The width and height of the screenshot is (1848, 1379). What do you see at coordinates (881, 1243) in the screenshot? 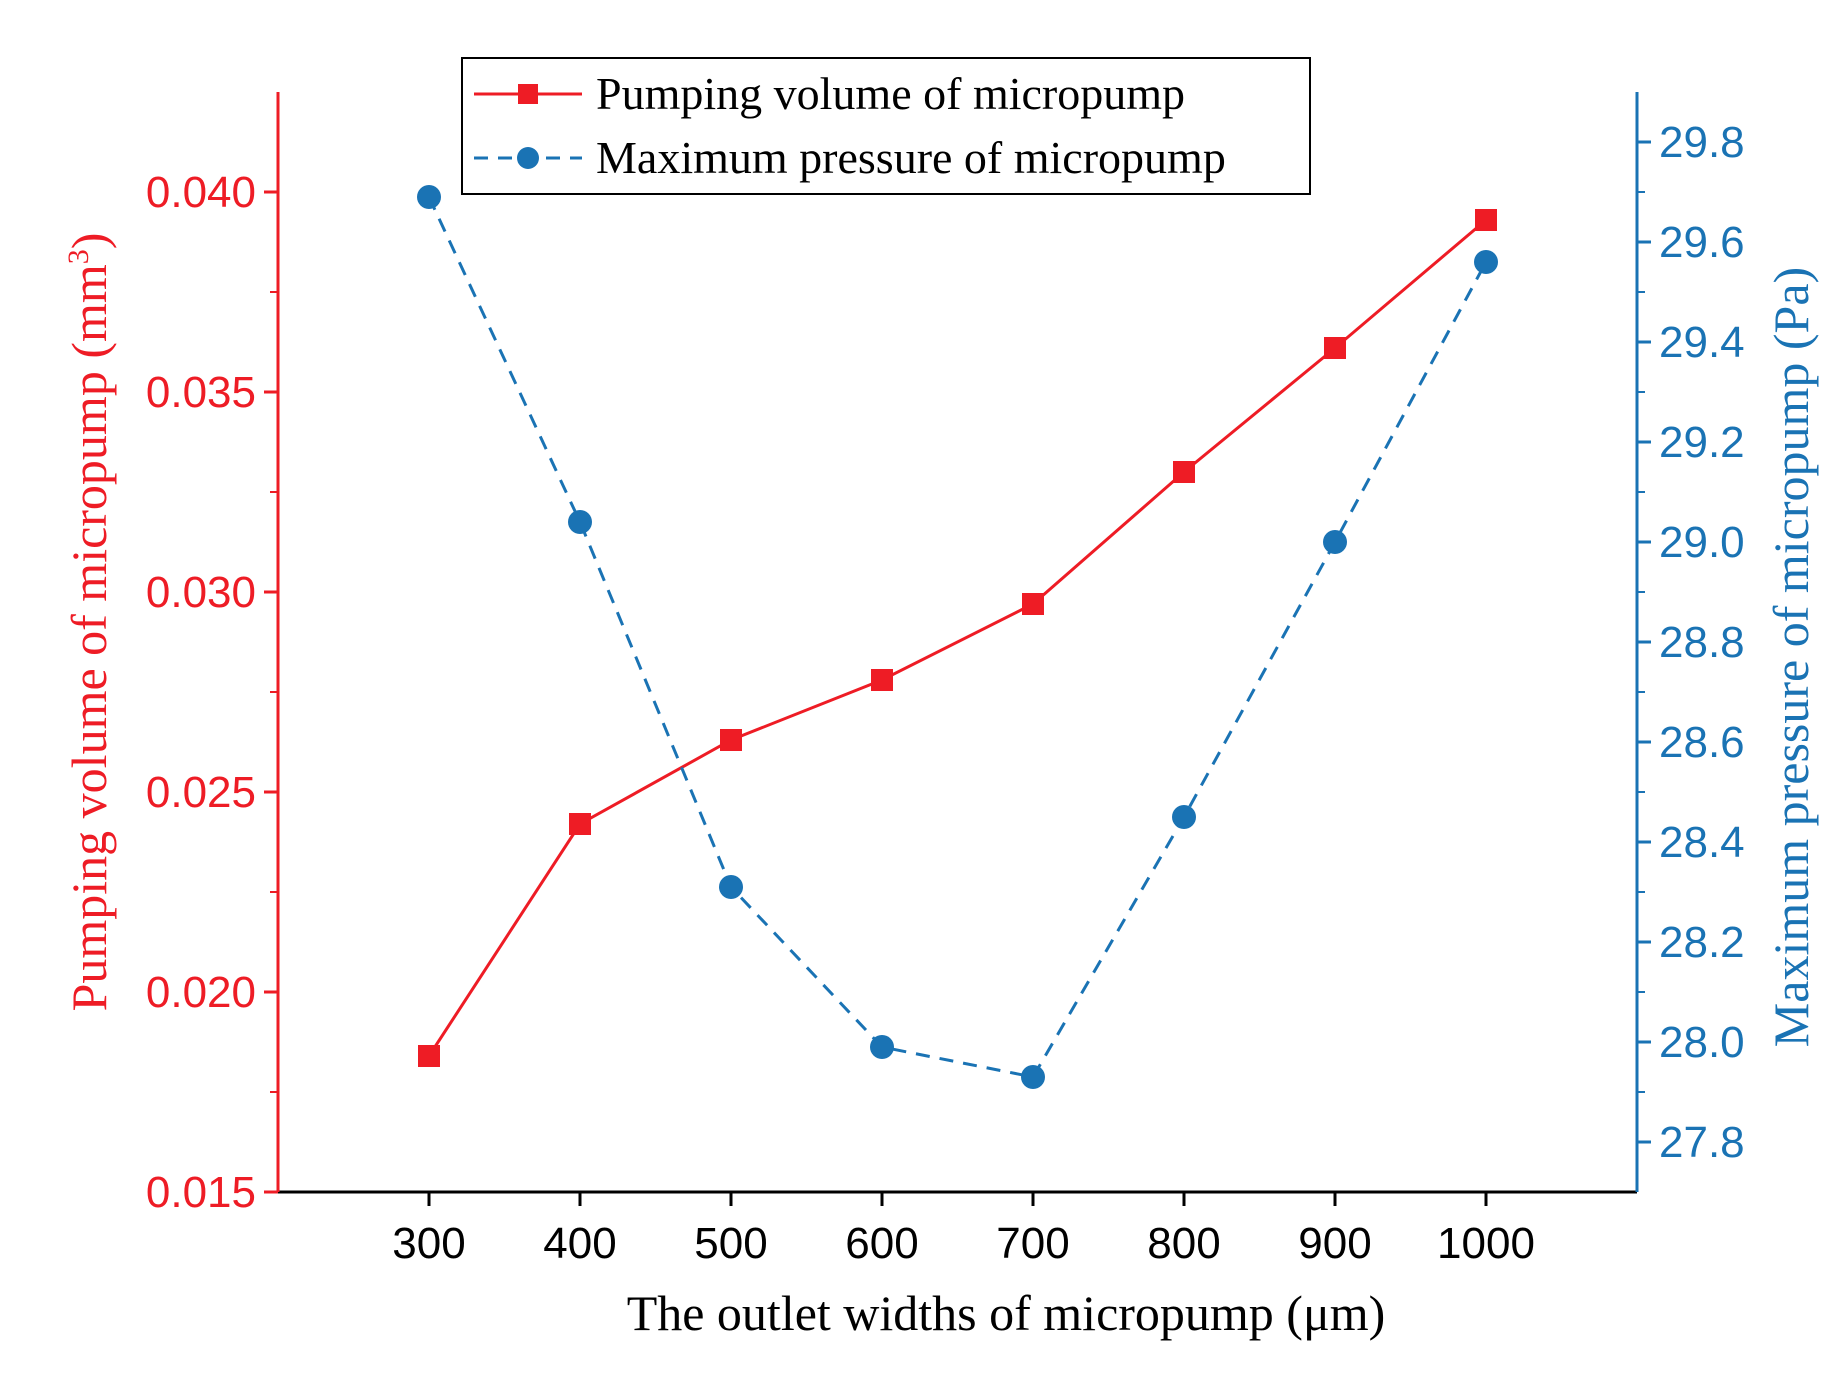
I see `x-tick-label: 600` at bounding box center [881, 1243].